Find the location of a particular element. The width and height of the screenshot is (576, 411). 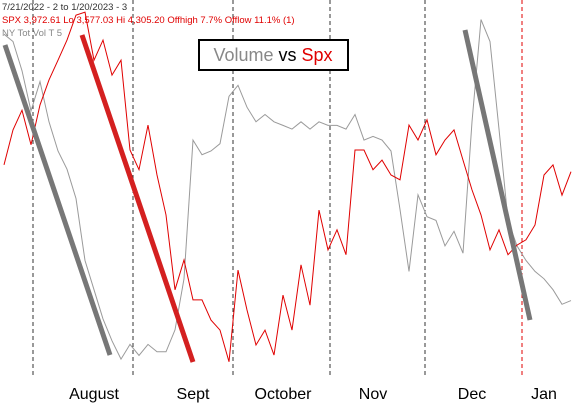

legend-box: Volume vs Spx is located at coordinates (273, 55).